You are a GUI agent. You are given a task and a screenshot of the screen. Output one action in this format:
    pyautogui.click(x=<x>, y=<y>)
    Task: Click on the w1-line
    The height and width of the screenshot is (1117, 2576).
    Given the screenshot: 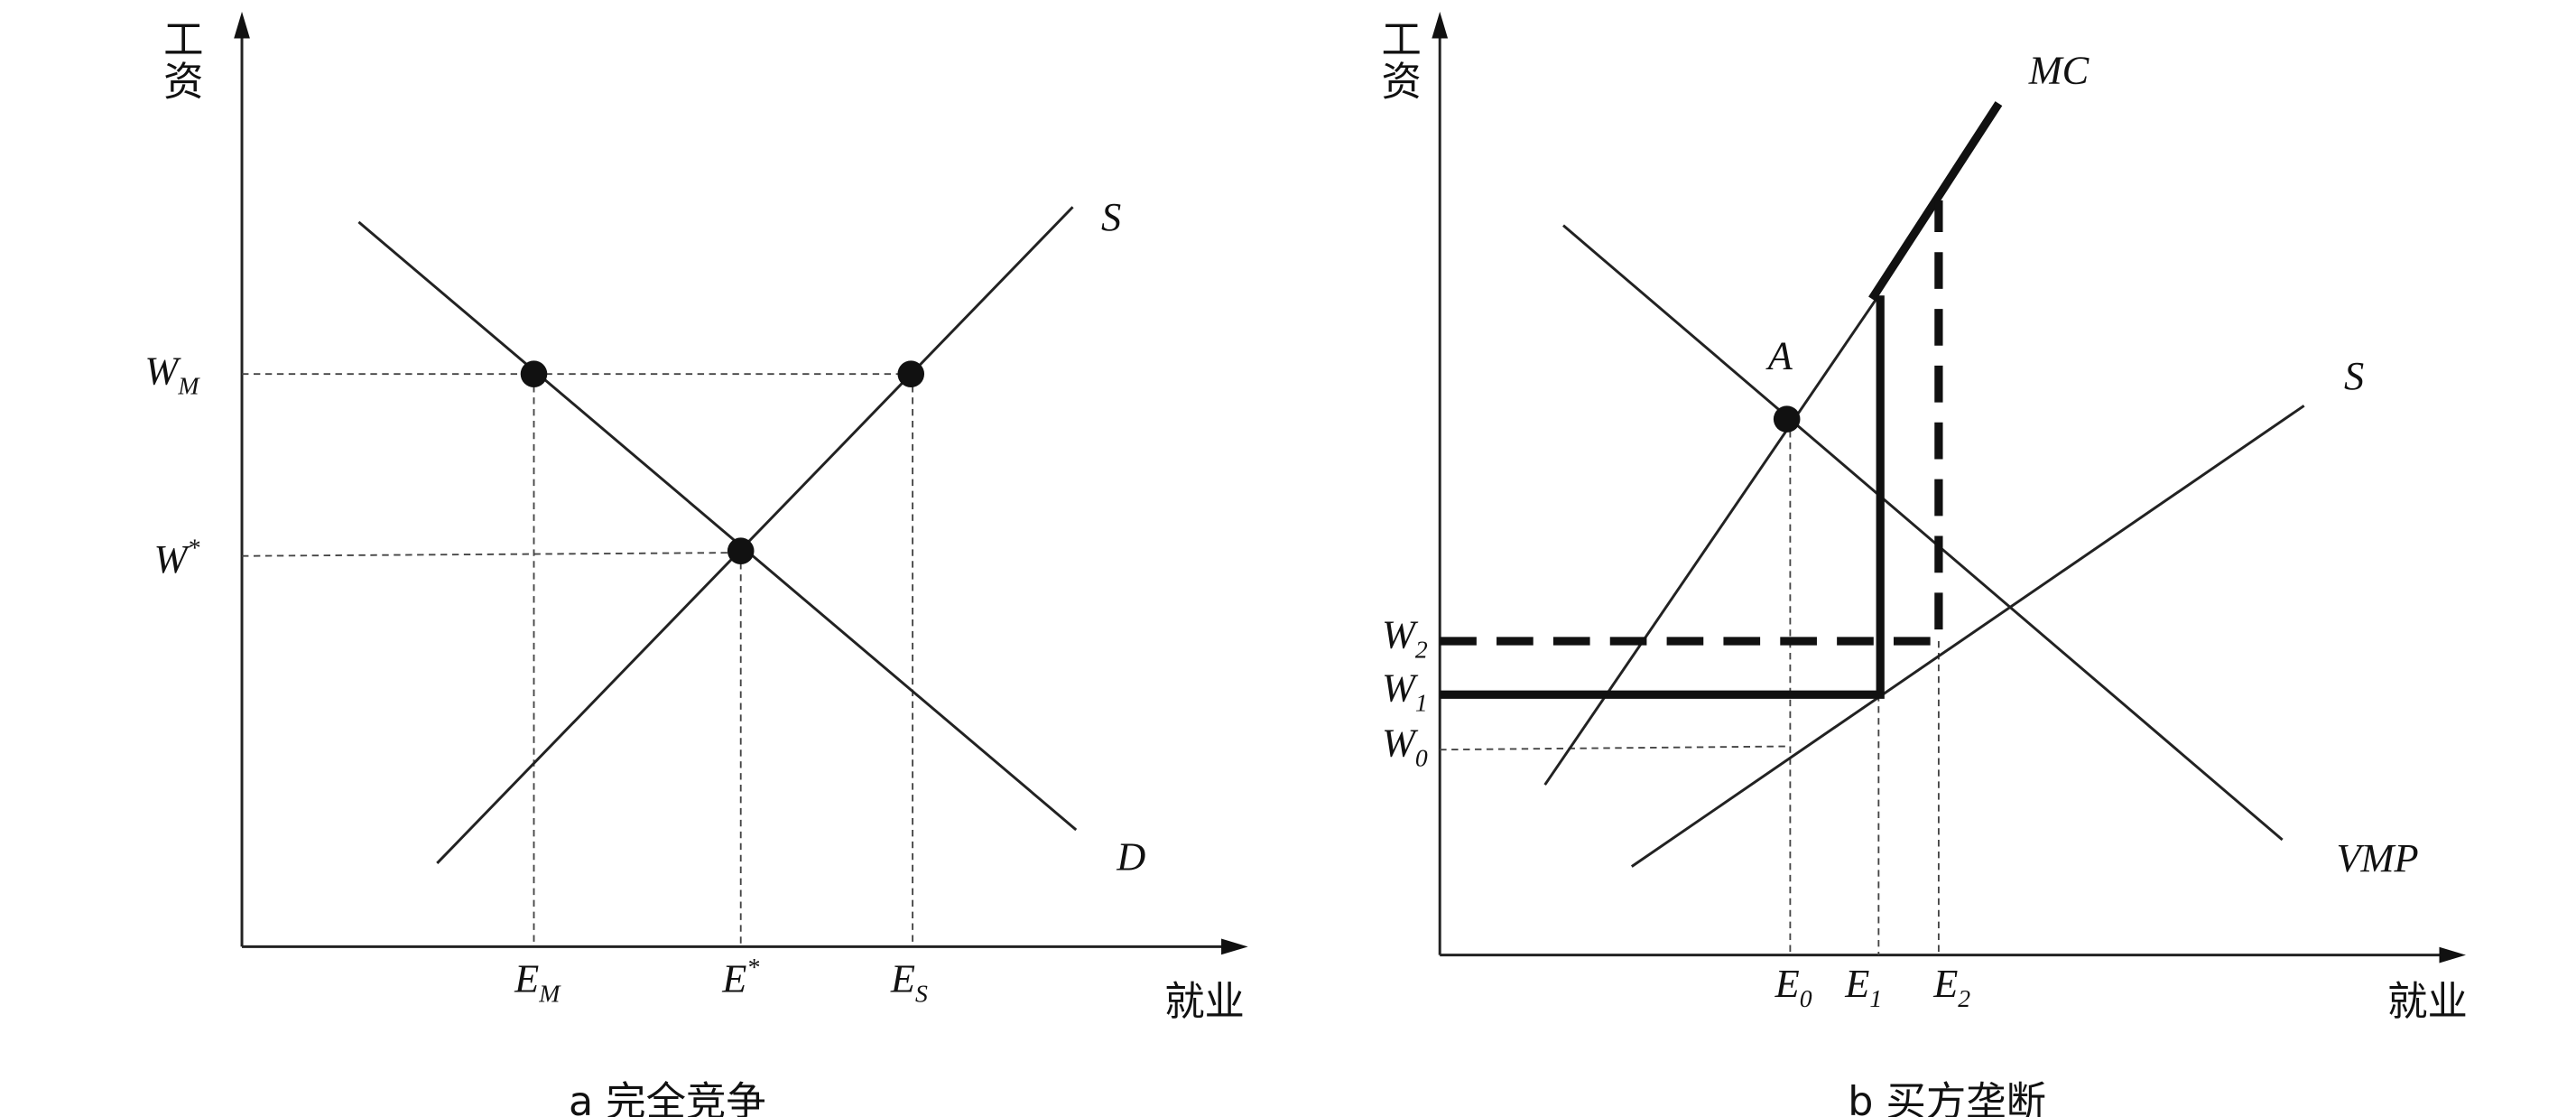 What is the action you would take?
    pyautogui.click(x=1662, y=497)
    